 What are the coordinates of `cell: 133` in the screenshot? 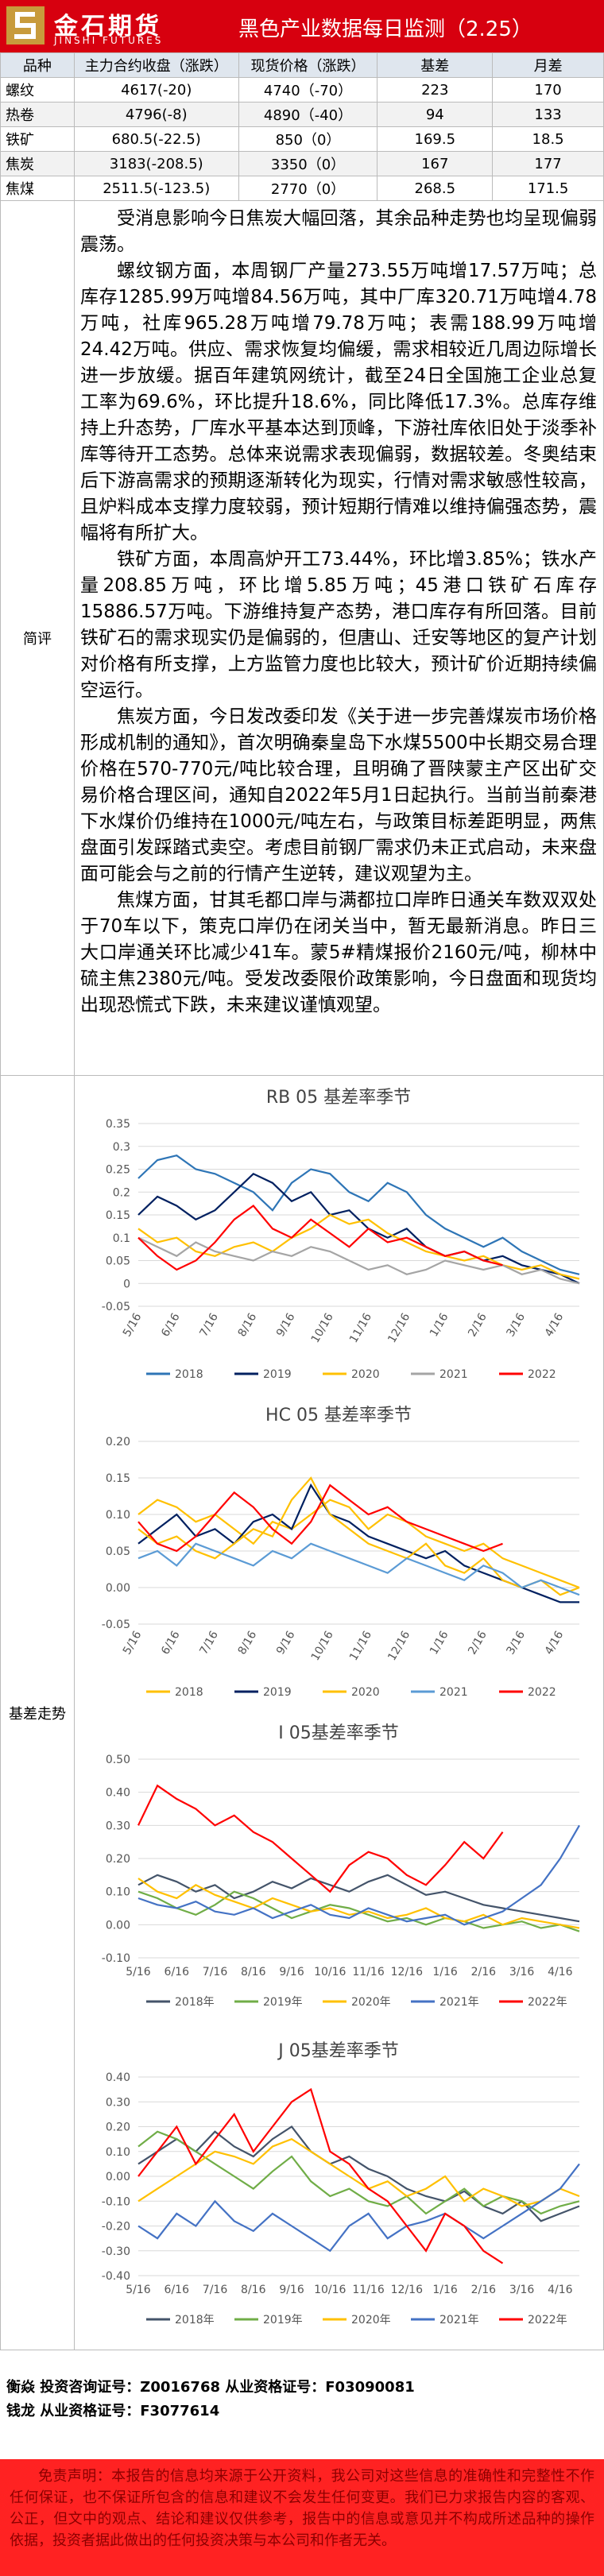 It's located at (548, 115).